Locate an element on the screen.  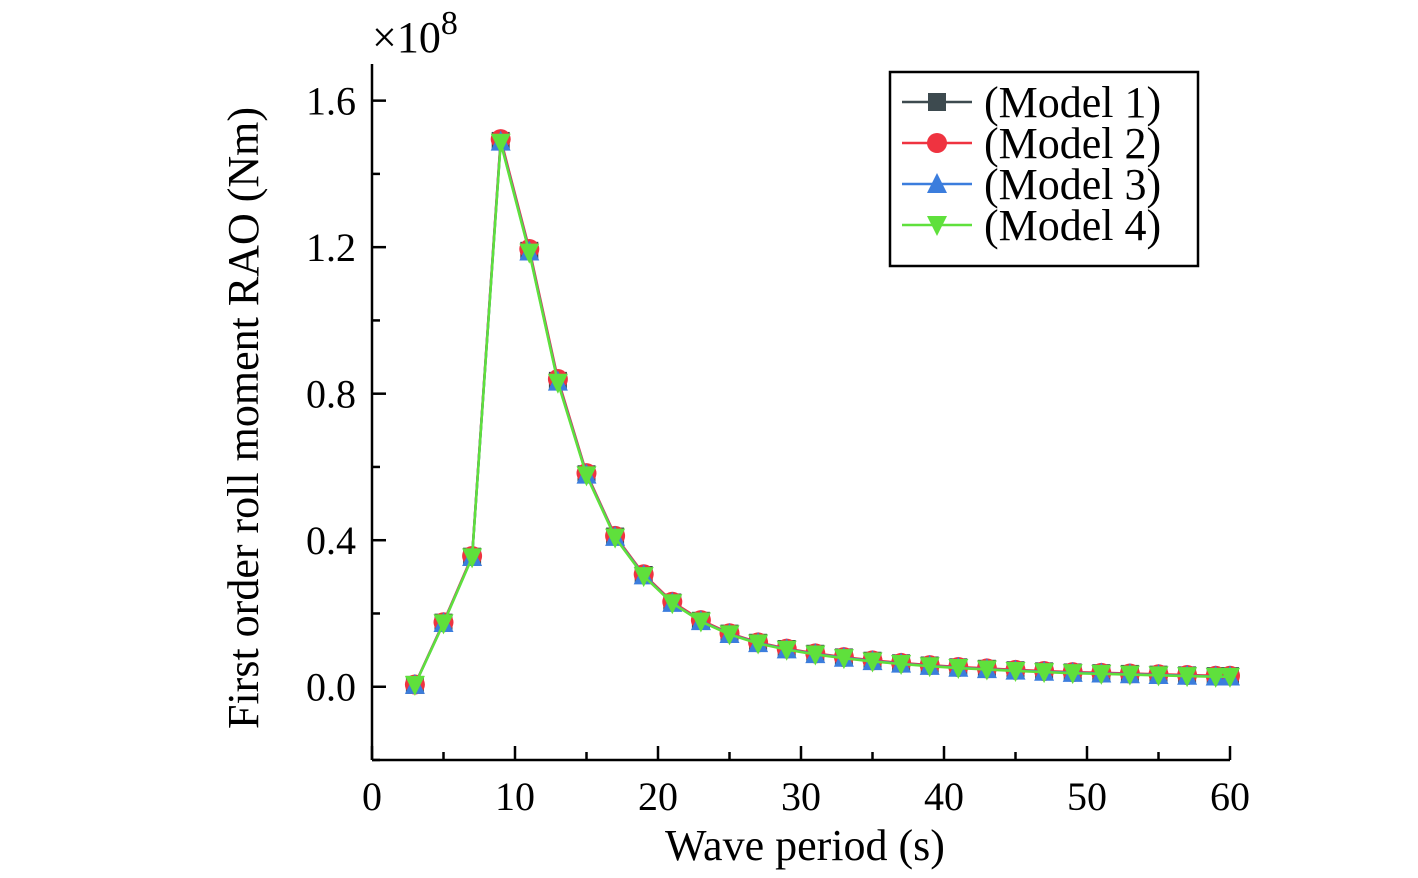
x-tick-label: 40 is located at coordinates (944, 796).